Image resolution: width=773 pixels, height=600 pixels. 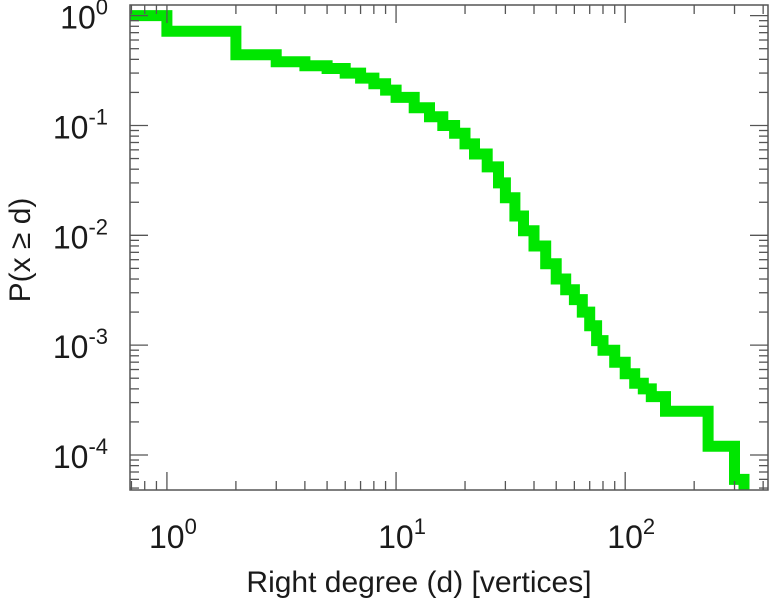 I want to click on y-tick-label-3-base: 10, so click(x=71, y=347).